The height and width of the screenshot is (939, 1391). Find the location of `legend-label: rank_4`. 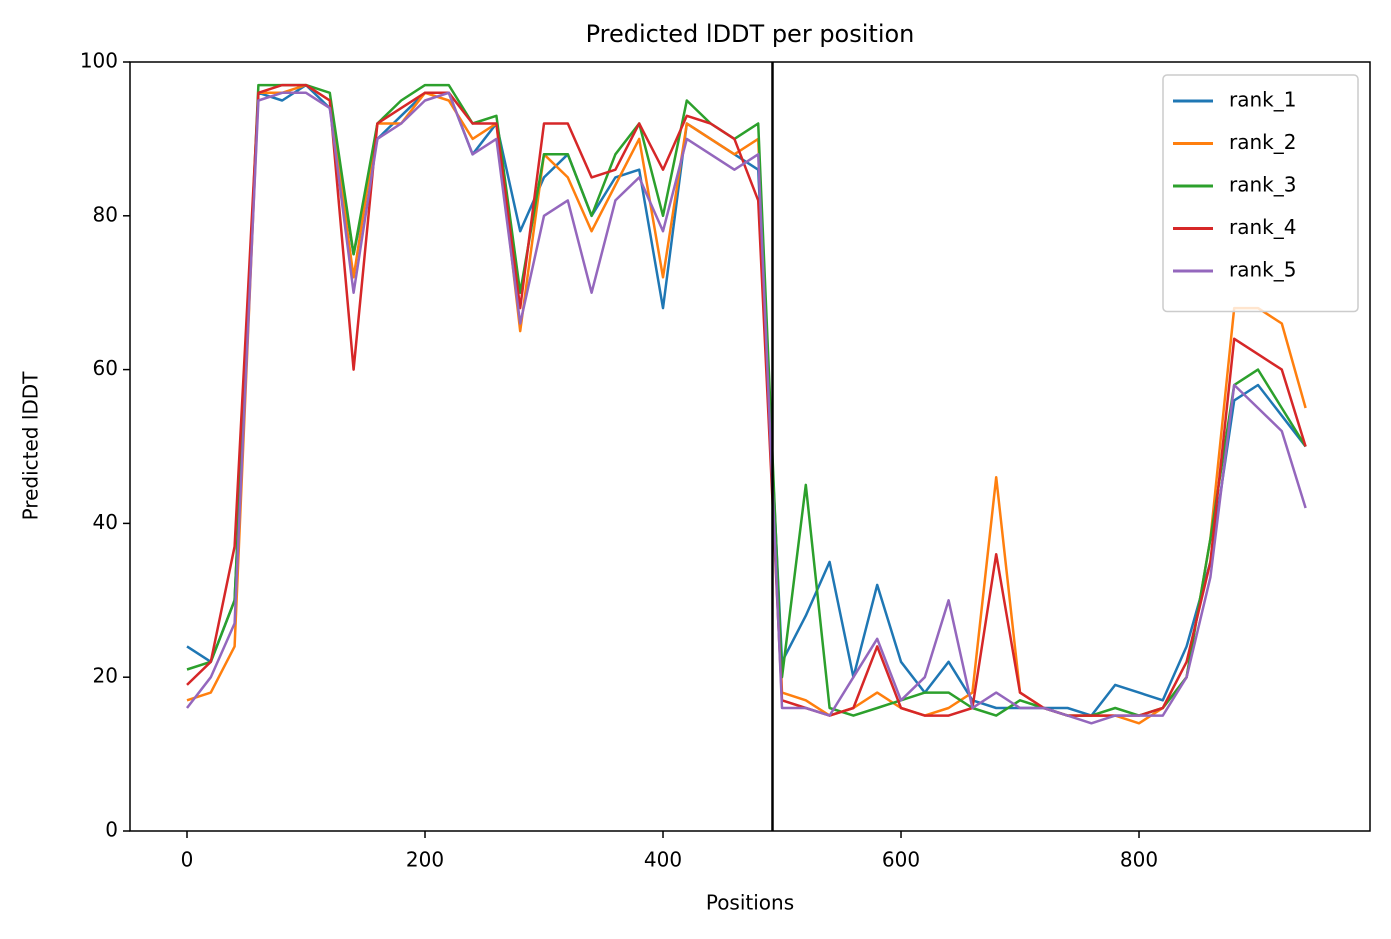

legend-label: rank_4 is located at coordinates (1262, 227).